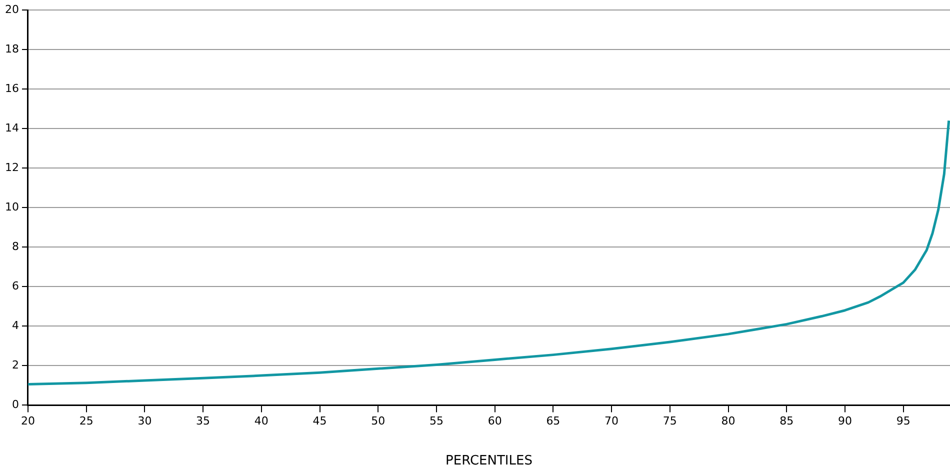 Image resolution: width=950 pixels, height=473 pixels. What do you see at coordinates (15, 286) in the screenshot?
I see `y-tick-label: 6` at bounding box center [15, 286].